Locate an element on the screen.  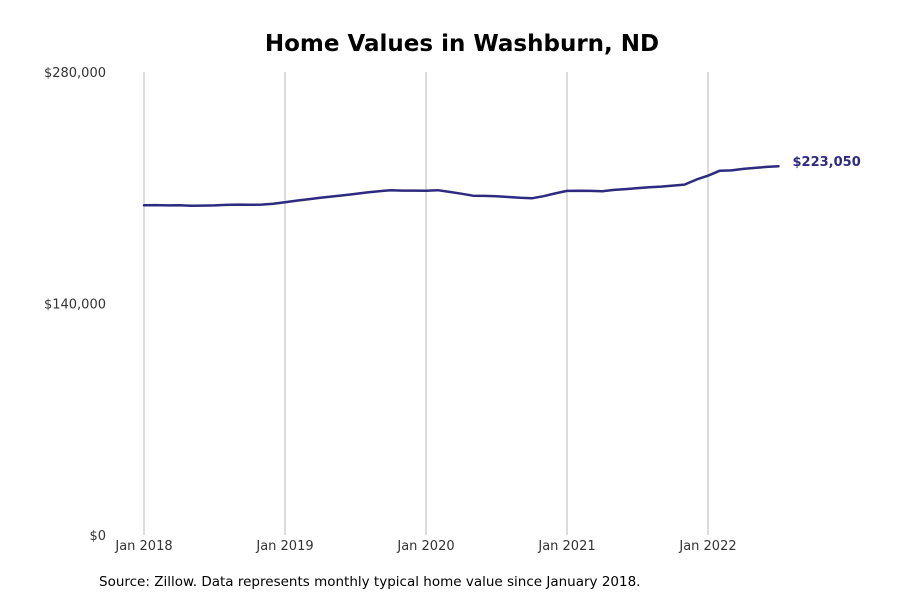
y-axis-ticks: $0 $140,000 $280,000 is located at coordinates (75, 305).